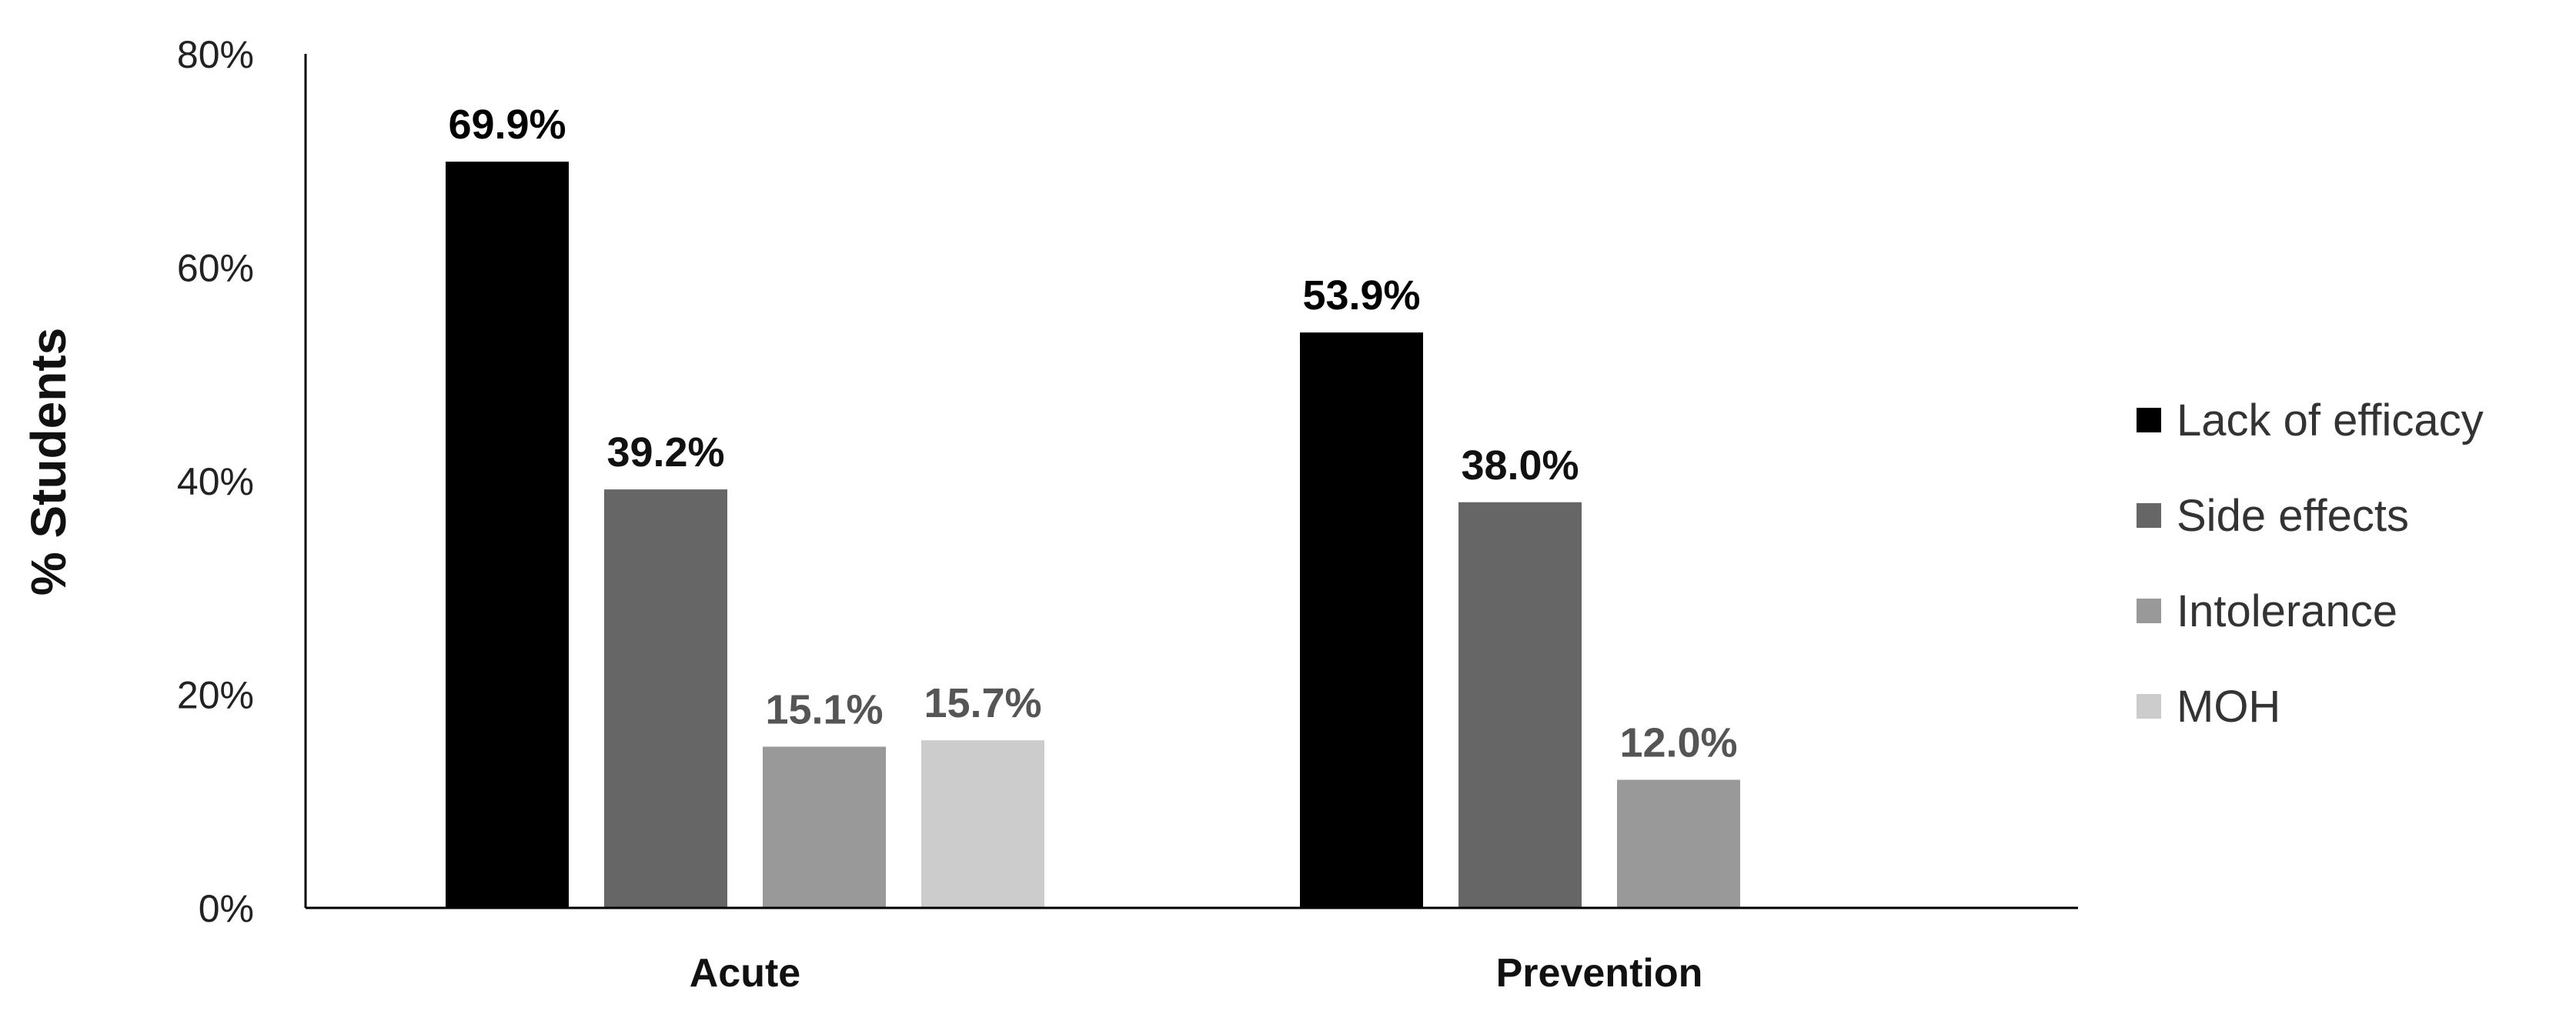  Describe the element at coordinates (507, 535) in the screenshot. I see `bar-lack-of-efficacy-acute` at that location.